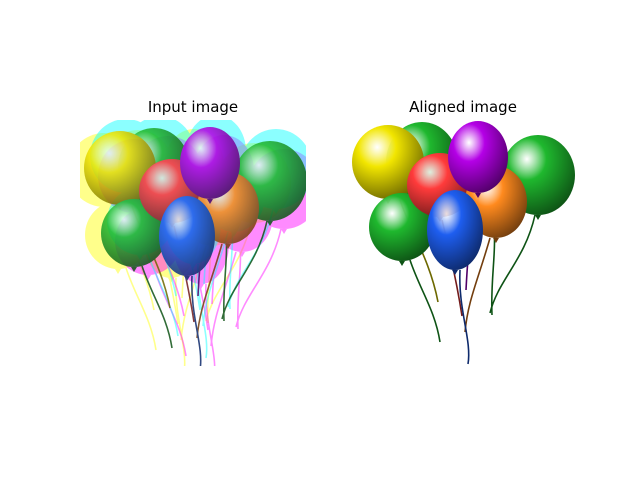  What do you see at coordinates (193, 107) in the screenshot?
I see `panel-title-input: Input image` at bounding box center [193, 107].